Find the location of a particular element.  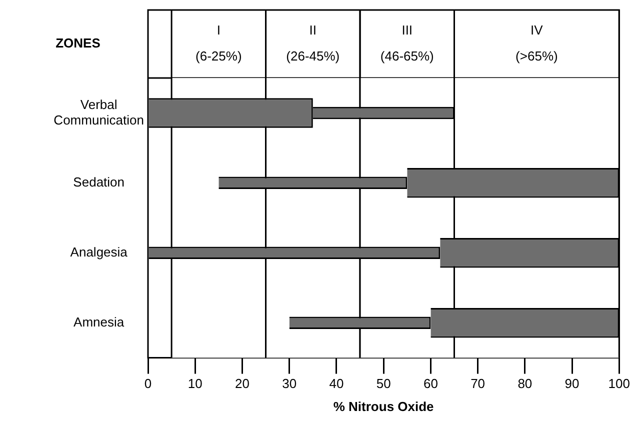

band-label: I (6-25%) is located at coordinates (219, 43).